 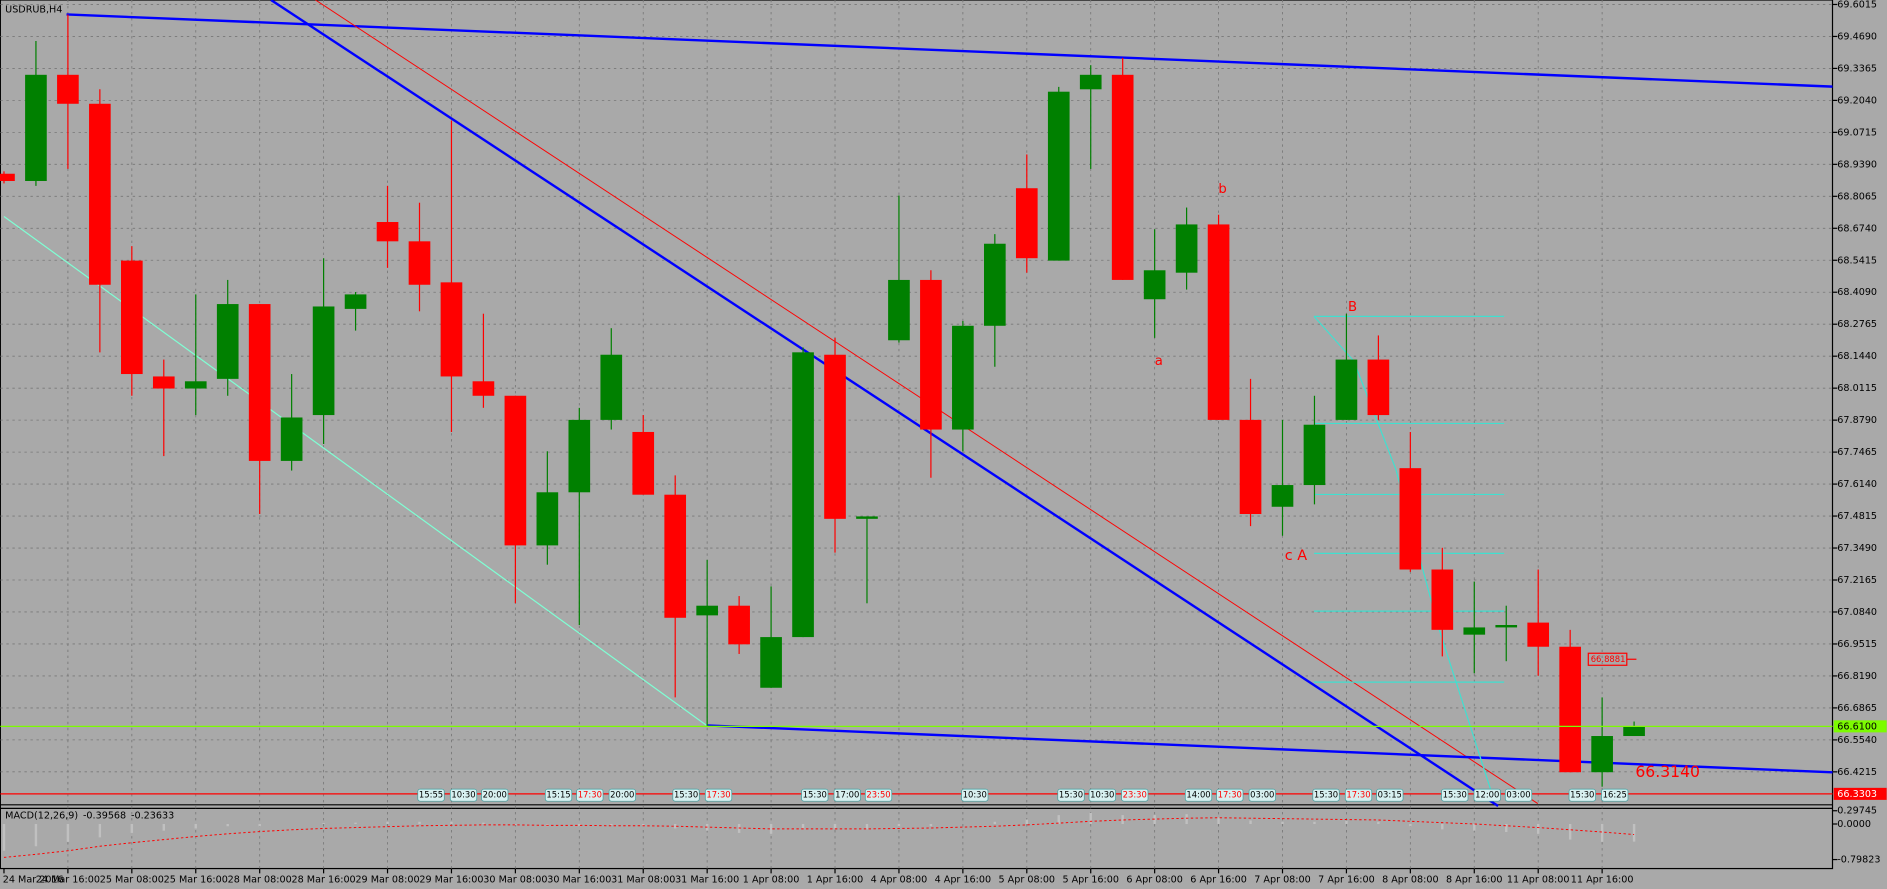 What do you see at coordinates (451, 879) in the screenshot?
I see `x-tick-label: 29 Mar 16:00` at bounding box center [451, 879].